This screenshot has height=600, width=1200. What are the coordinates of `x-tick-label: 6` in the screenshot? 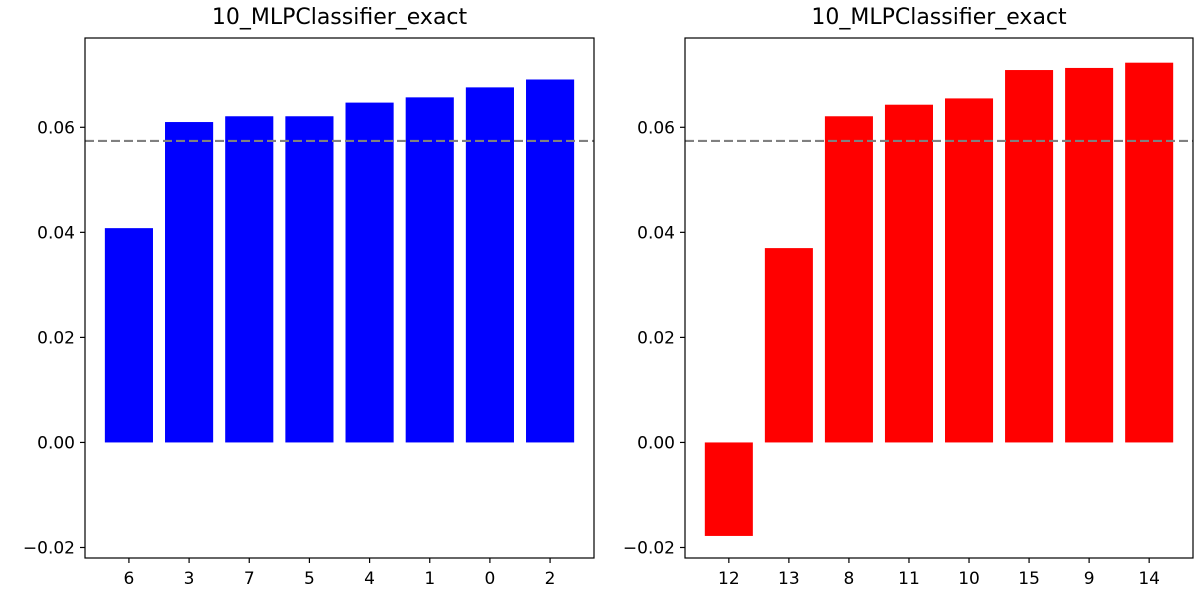 It's located at (129, 579).